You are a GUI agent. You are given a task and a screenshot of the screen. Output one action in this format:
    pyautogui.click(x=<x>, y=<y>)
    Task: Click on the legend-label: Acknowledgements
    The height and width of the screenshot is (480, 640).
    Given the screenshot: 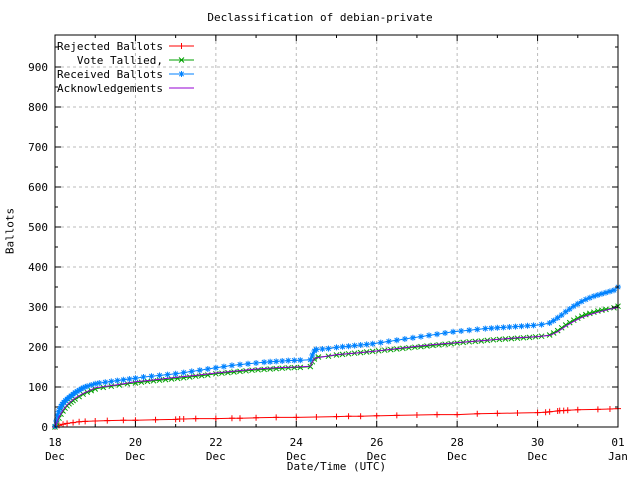 What is the action you would take?
    pyautogui.click(x=110, y=88)
    